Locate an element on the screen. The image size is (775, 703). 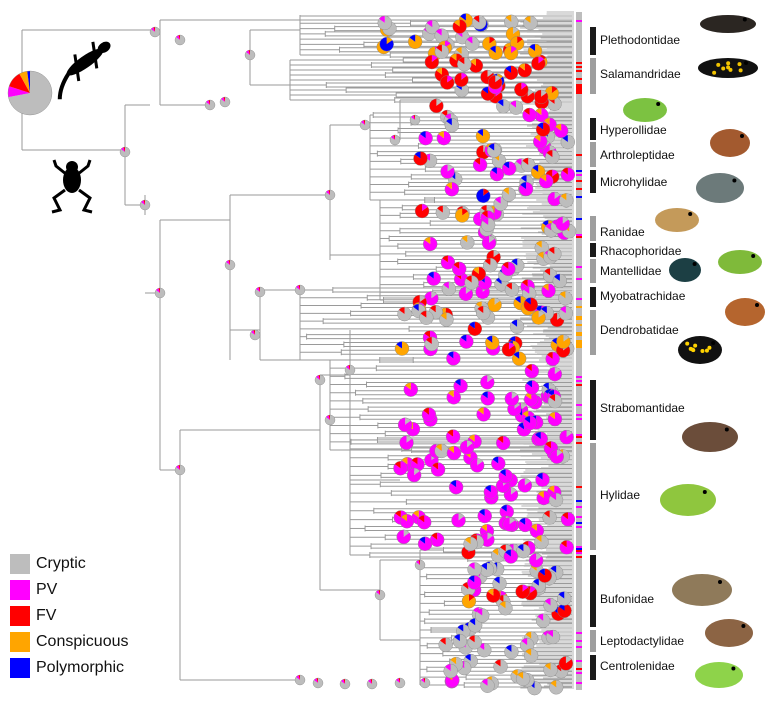
frog-silhouette is located at coordinates (72, 186).